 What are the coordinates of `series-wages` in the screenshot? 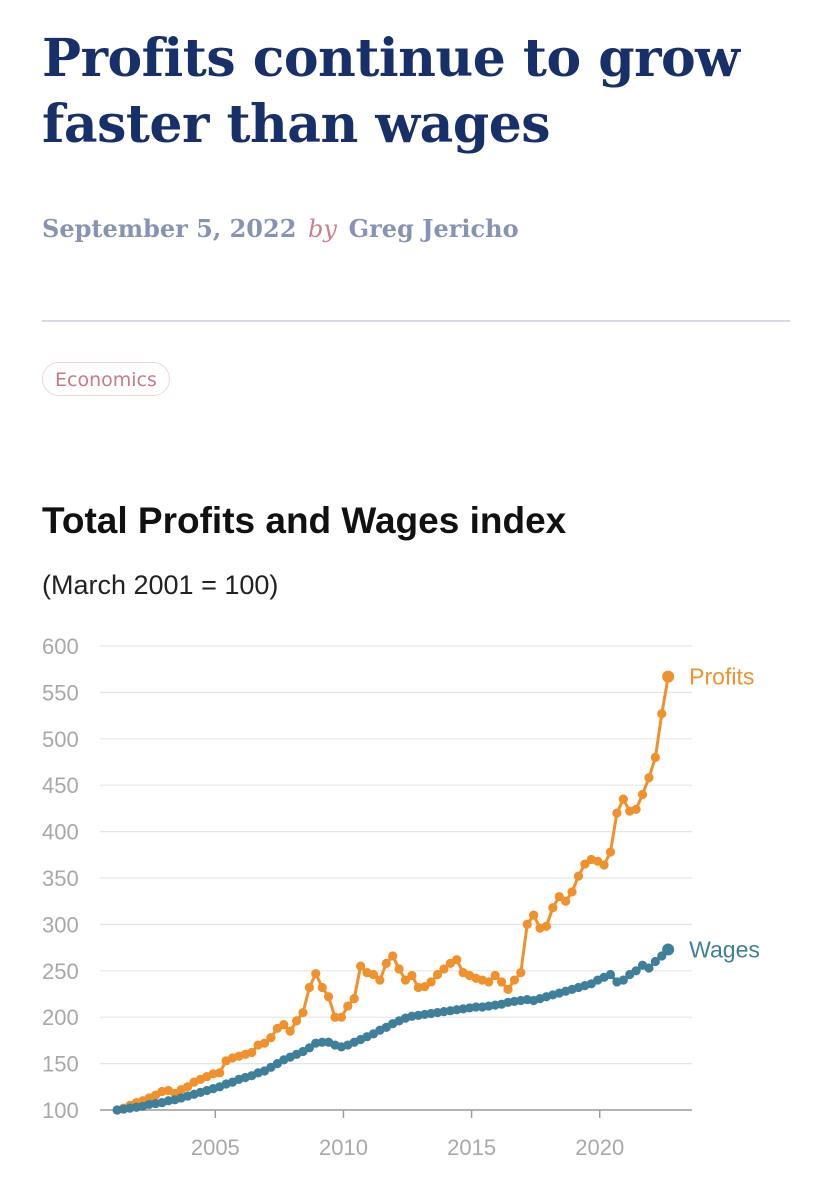 It's located at (393, 1029).